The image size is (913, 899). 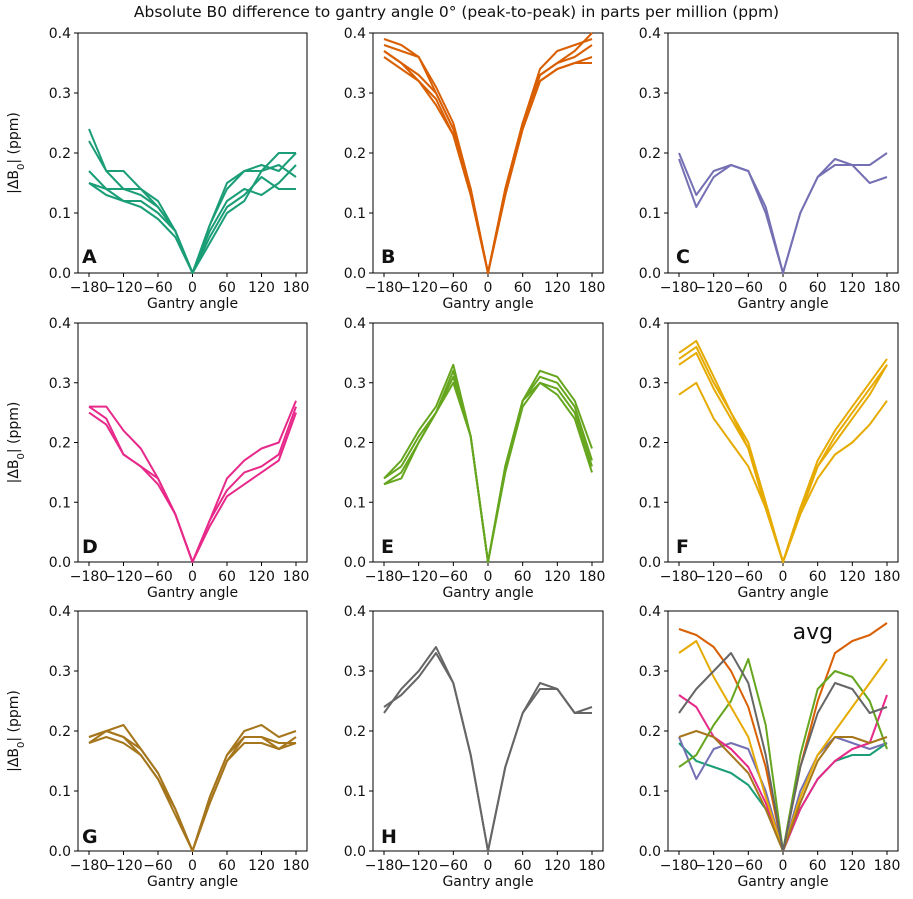 I want to click on series-line-b1, so click(x=488, y=156).